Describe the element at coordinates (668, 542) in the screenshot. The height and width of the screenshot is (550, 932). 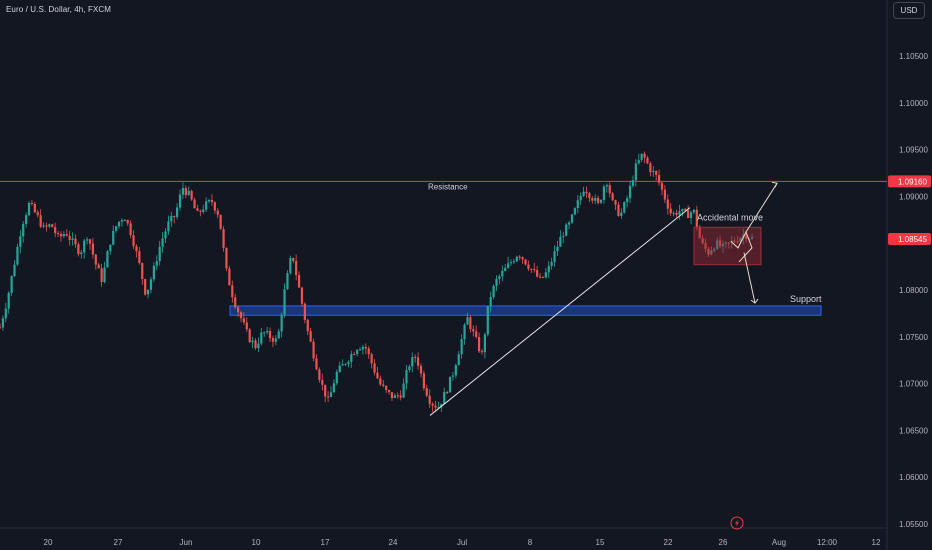
I see `time-tick-label: 22` at that location.